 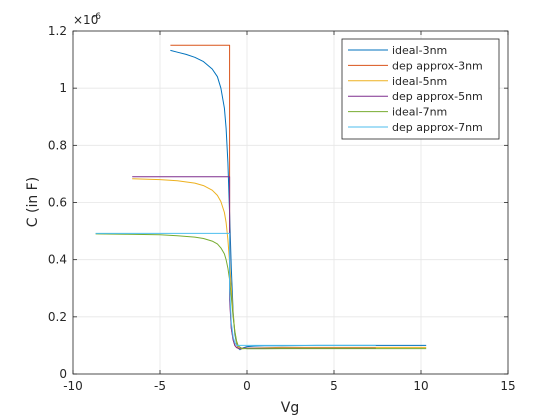 What do you see at coordinates (437, 127) in the screenshot?
I see `legend-label-6: dep approx-7nm` at bounding box center [437, 127].